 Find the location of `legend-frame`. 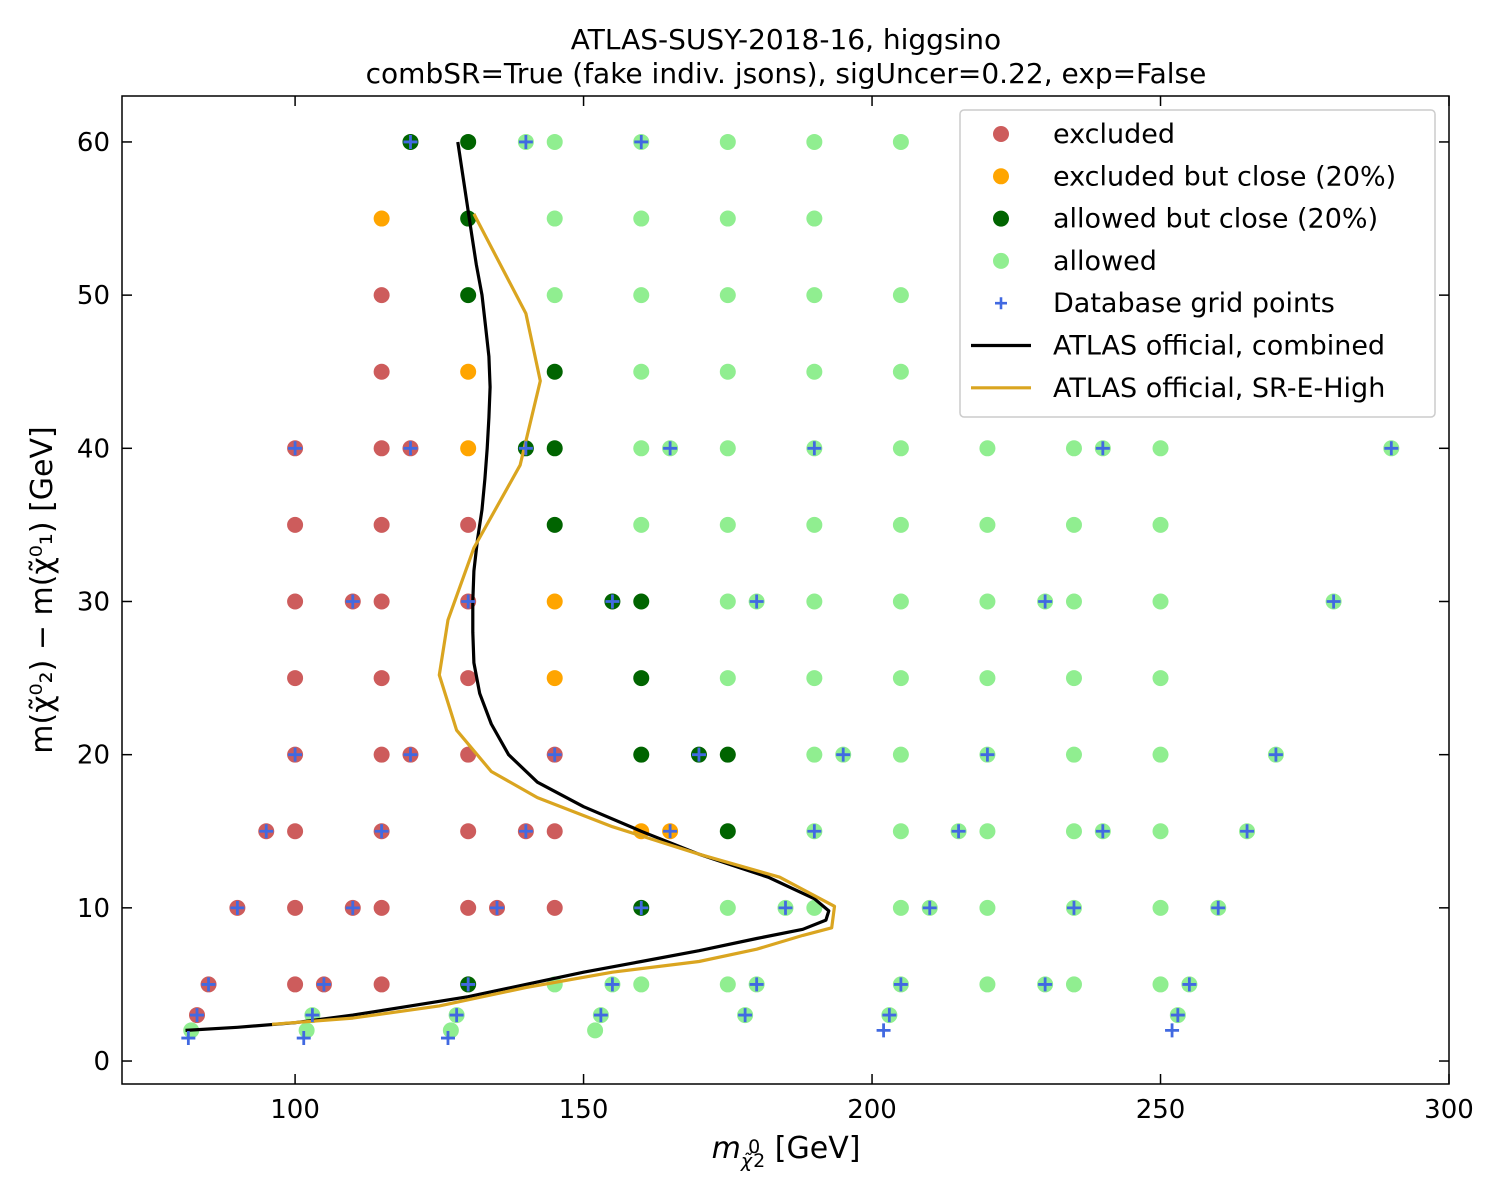

legend-frame is located at coordinates (1197, 263).